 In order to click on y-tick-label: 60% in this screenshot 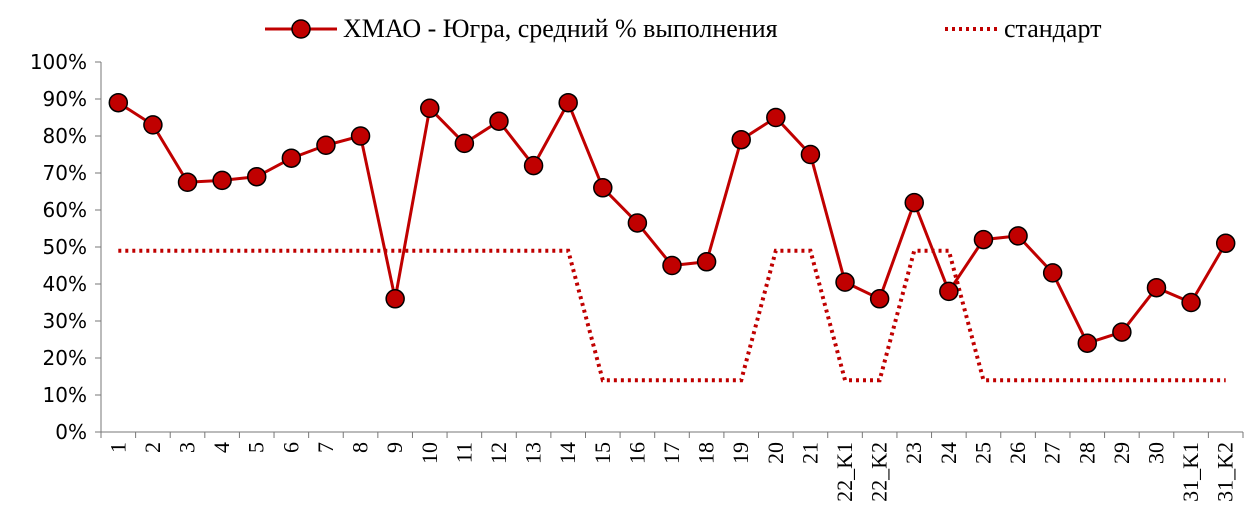, I will do `click(65, 210)`.